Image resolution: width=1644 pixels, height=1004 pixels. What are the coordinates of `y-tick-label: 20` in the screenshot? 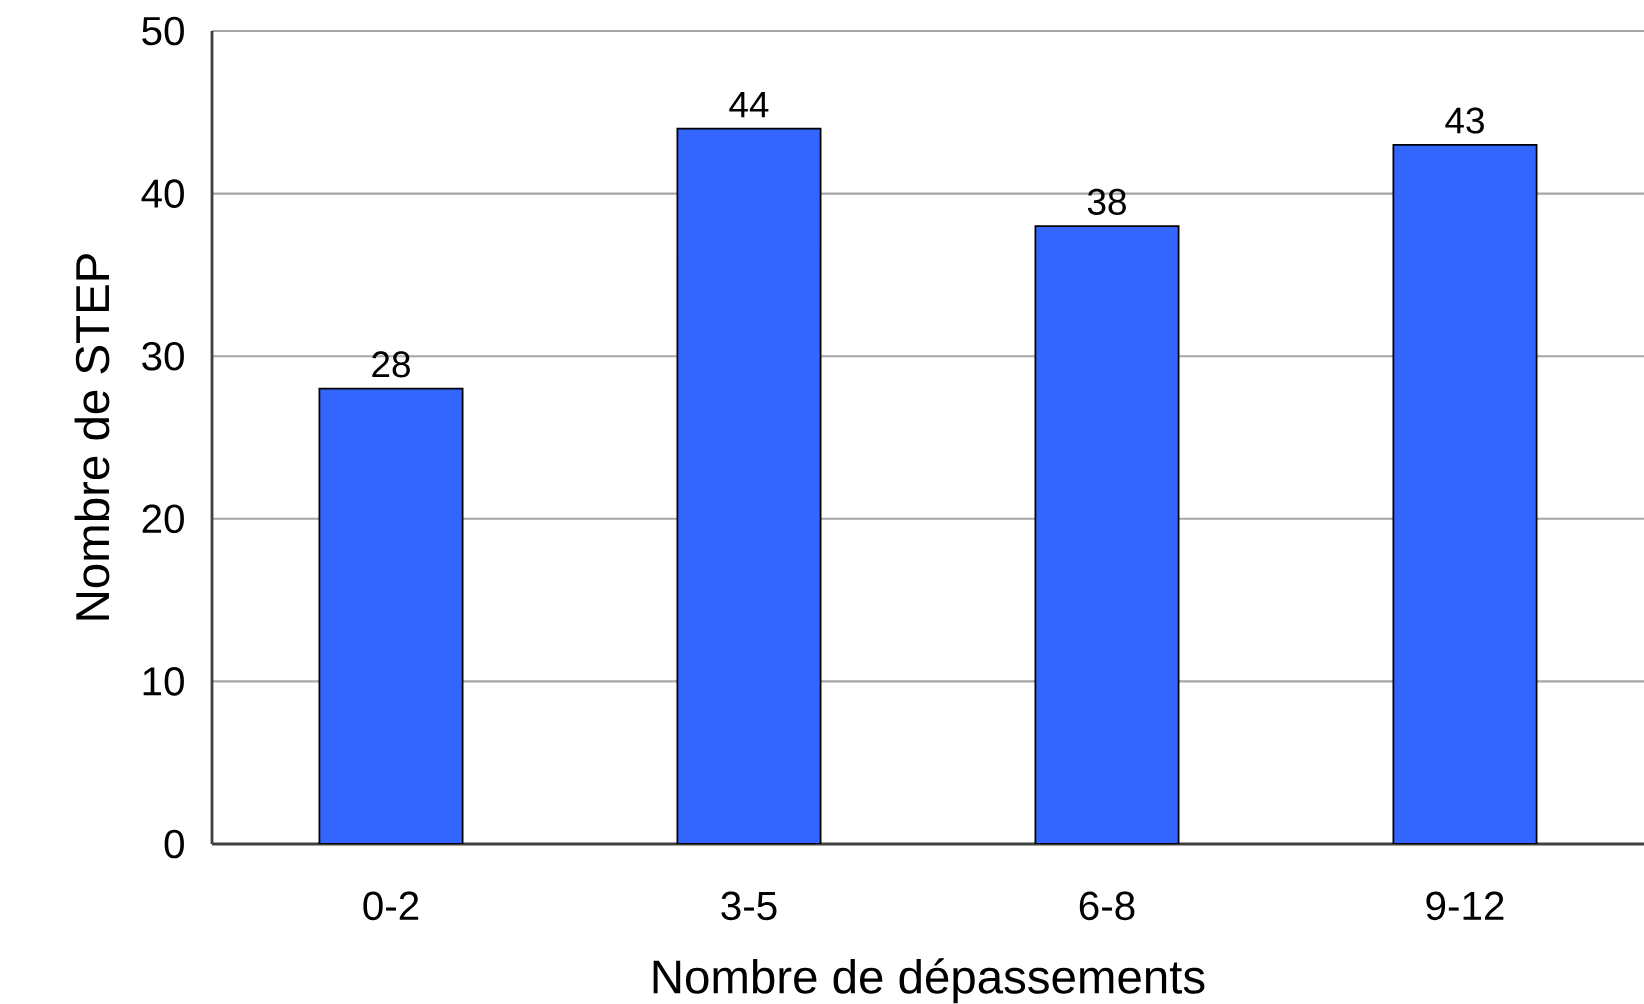 It's located at (163, 519).